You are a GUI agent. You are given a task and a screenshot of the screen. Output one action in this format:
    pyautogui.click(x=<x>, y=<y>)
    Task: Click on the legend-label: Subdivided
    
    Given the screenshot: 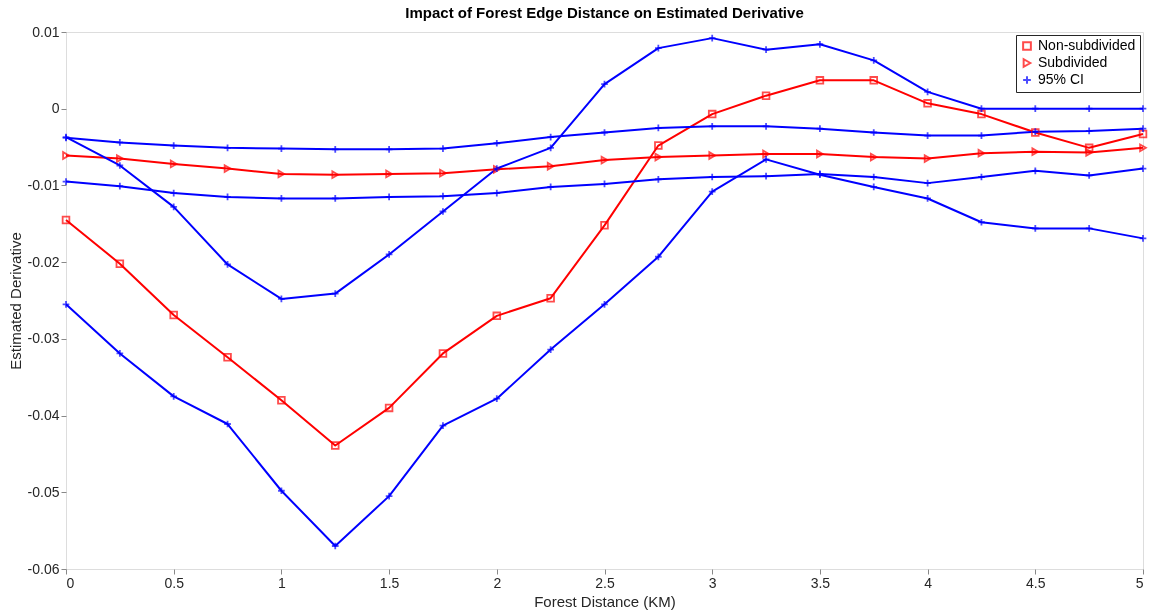 What is the action you would take?
    pyautogui.click(x=1073, y=62)
    